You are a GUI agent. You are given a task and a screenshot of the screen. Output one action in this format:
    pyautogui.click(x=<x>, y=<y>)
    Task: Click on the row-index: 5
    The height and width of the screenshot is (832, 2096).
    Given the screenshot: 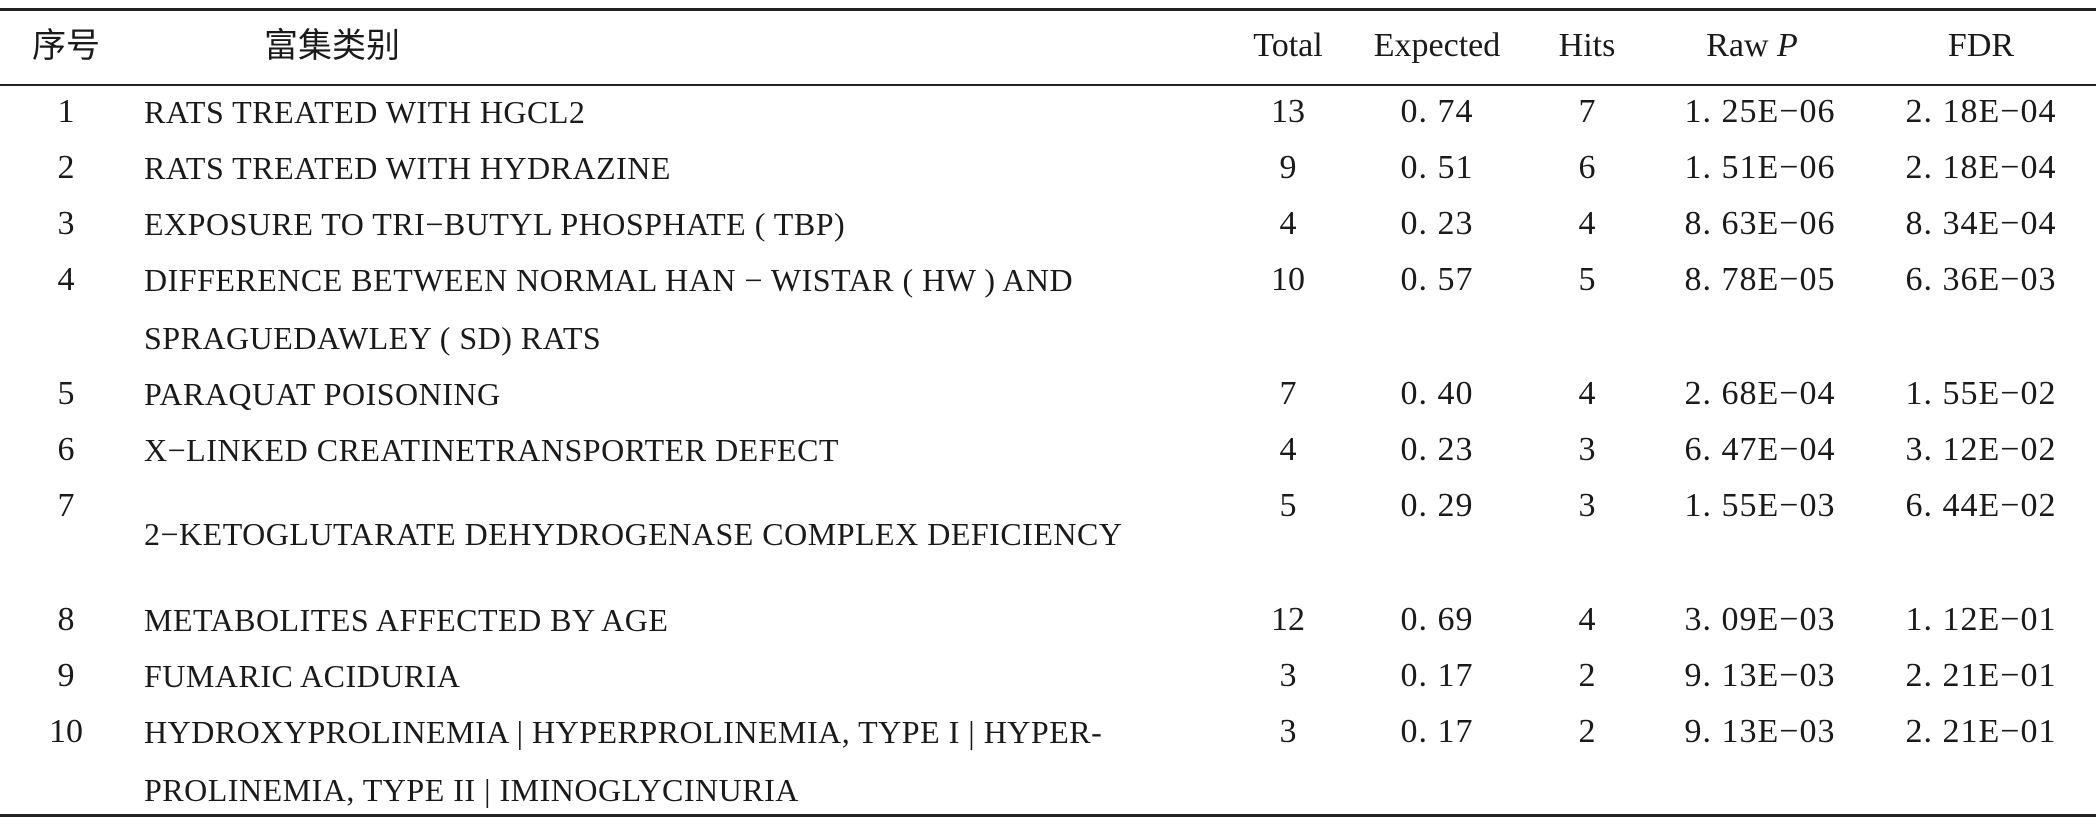 What is the action you would take?
    pyautogui.click(x=66, y=393)
    